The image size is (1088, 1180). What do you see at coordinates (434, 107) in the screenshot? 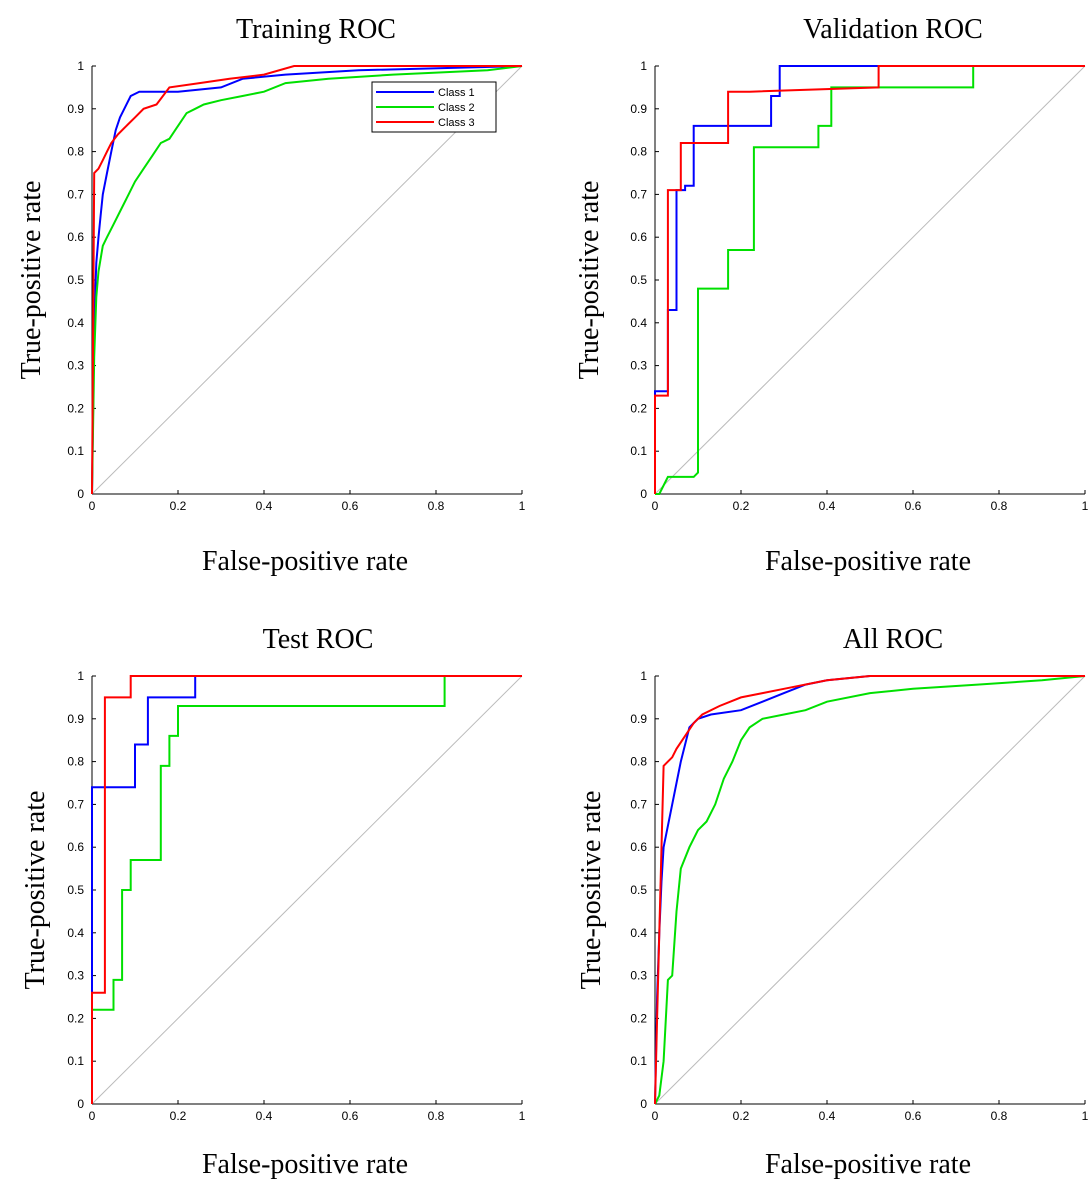
I see `legend: Class 1 Class 2 Class 3` at bounding box center [434, 107].